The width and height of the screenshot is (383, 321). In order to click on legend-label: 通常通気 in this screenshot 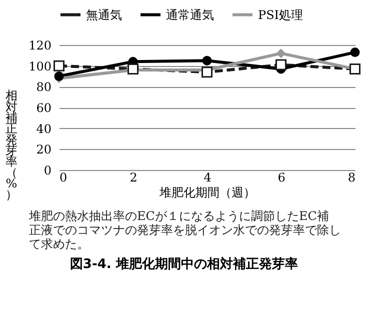, I will do `click(190, 15)`.